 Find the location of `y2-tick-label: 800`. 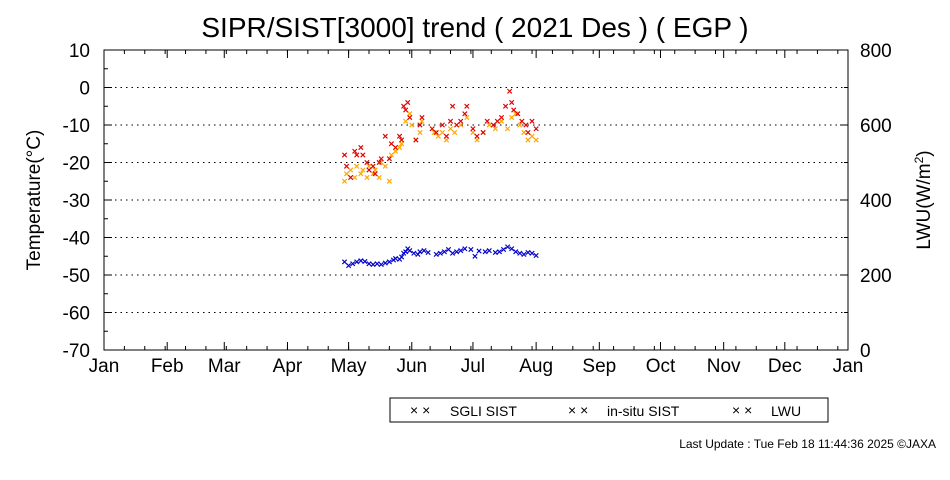

y2-tick-label: 800 is located at coordinates (876, 51).